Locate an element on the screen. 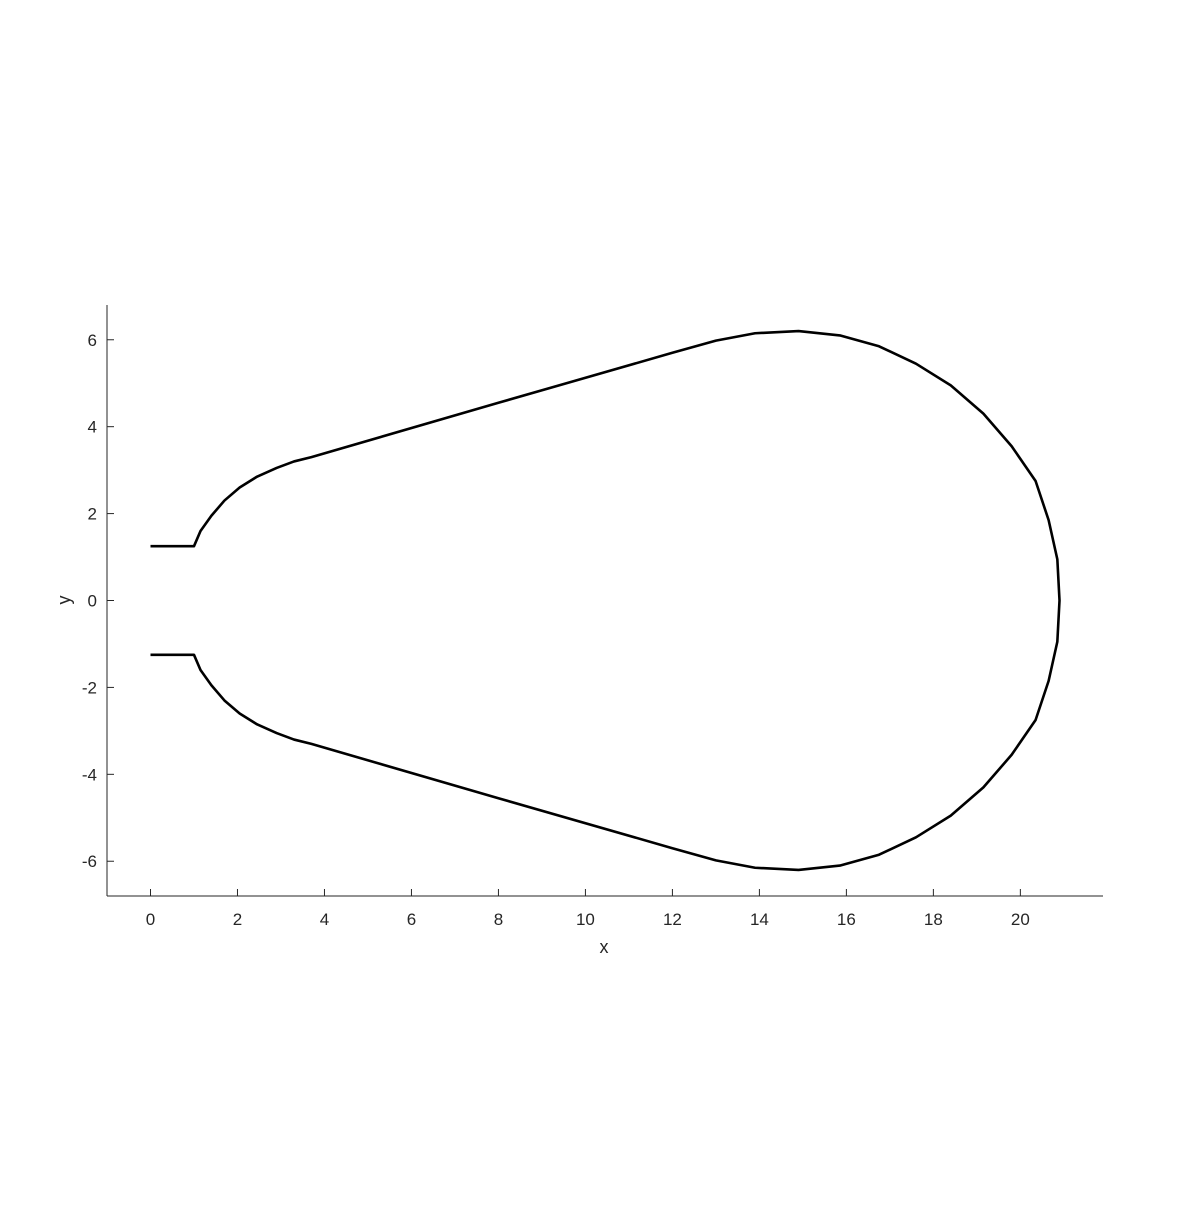 The width and height of the screenshot is (1200, 1205). x-axis-label: x is located at coordinates (604, 947).